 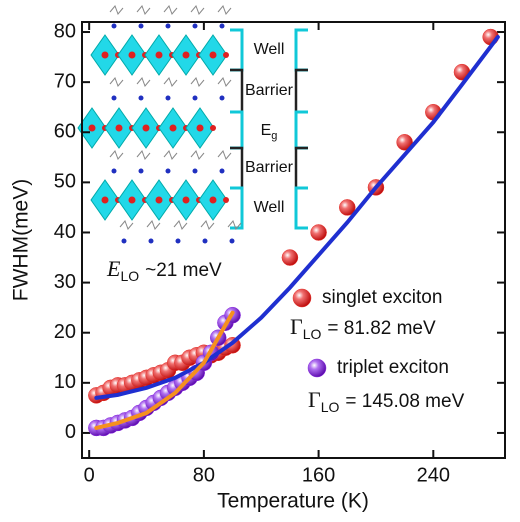 I want to click on x-axis-label: Temperature (K), so click(x=293, y=501).